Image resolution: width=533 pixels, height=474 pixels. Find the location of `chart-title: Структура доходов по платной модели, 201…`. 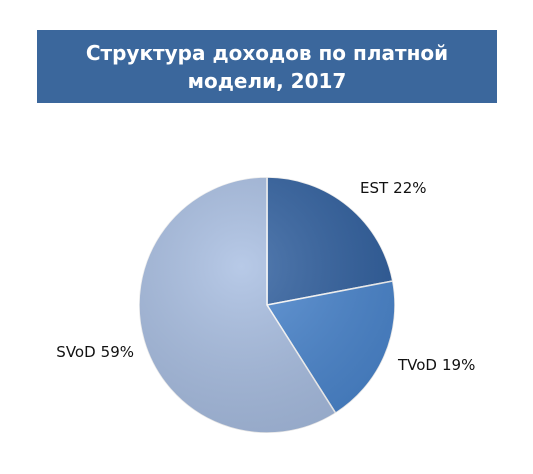

chart-title: Структура доходов по платной модели, 201… is located at coordinates (267, 66).